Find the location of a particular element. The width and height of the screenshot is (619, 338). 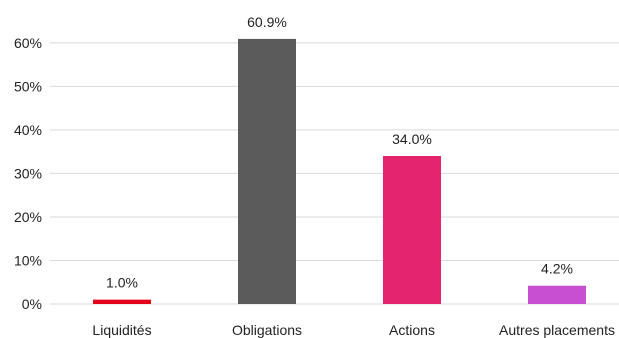

x-category-label: Liquidités is located at coordinates (121, 330).